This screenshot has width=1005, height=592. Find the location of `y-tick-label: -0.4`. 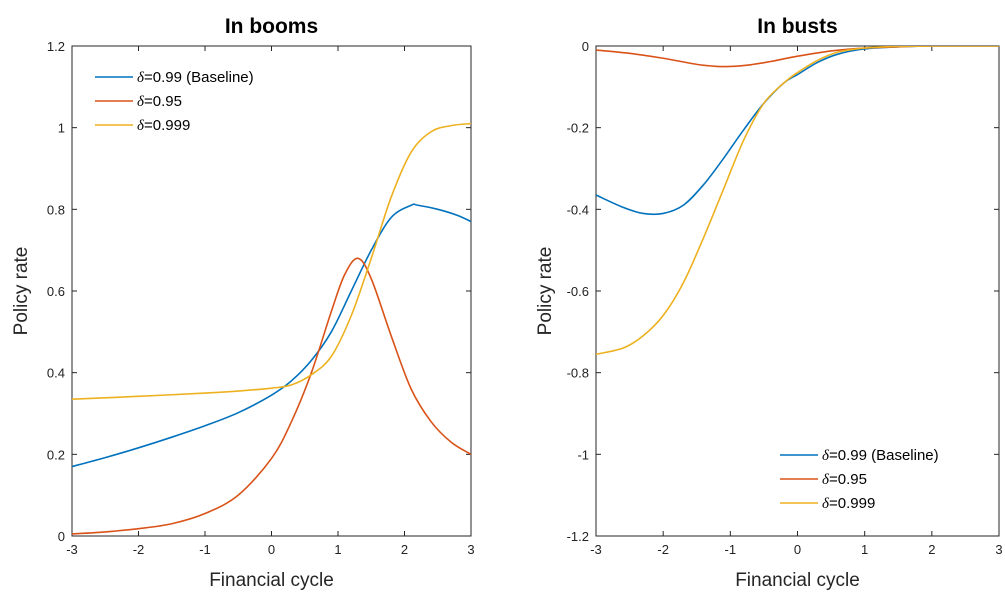

y-tick-label: -0.4 is located at coordinates (578, 209).